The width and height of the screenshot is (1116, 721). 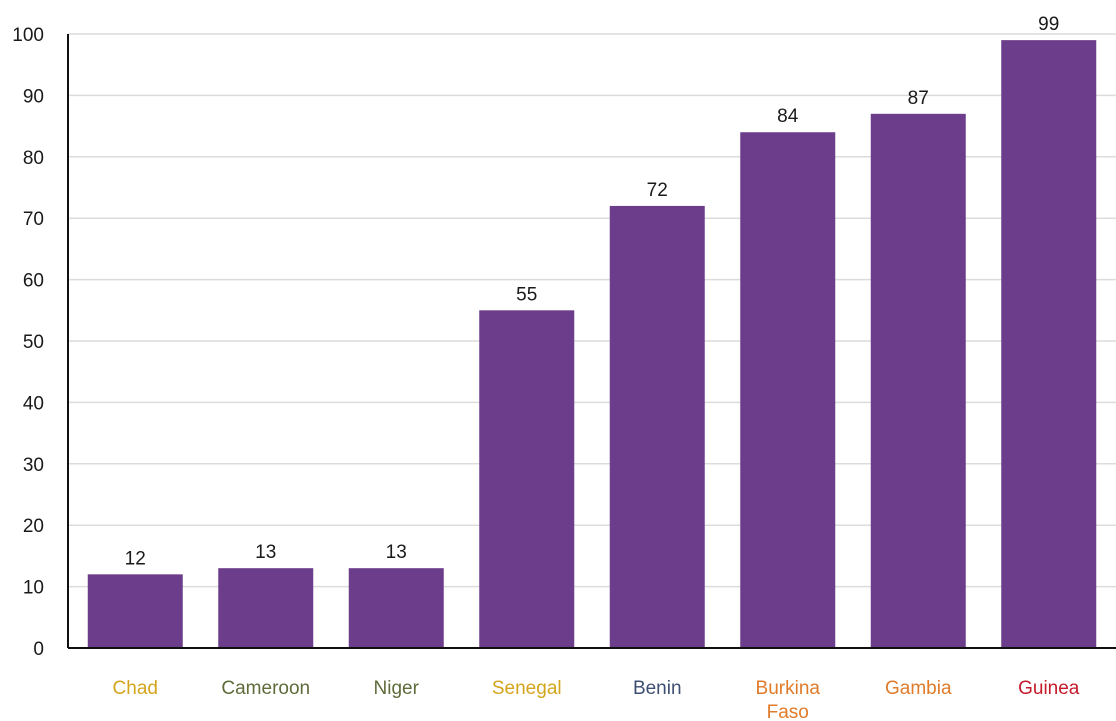 I want to click on bar-value-label: 72, so click(x=657, y=190).